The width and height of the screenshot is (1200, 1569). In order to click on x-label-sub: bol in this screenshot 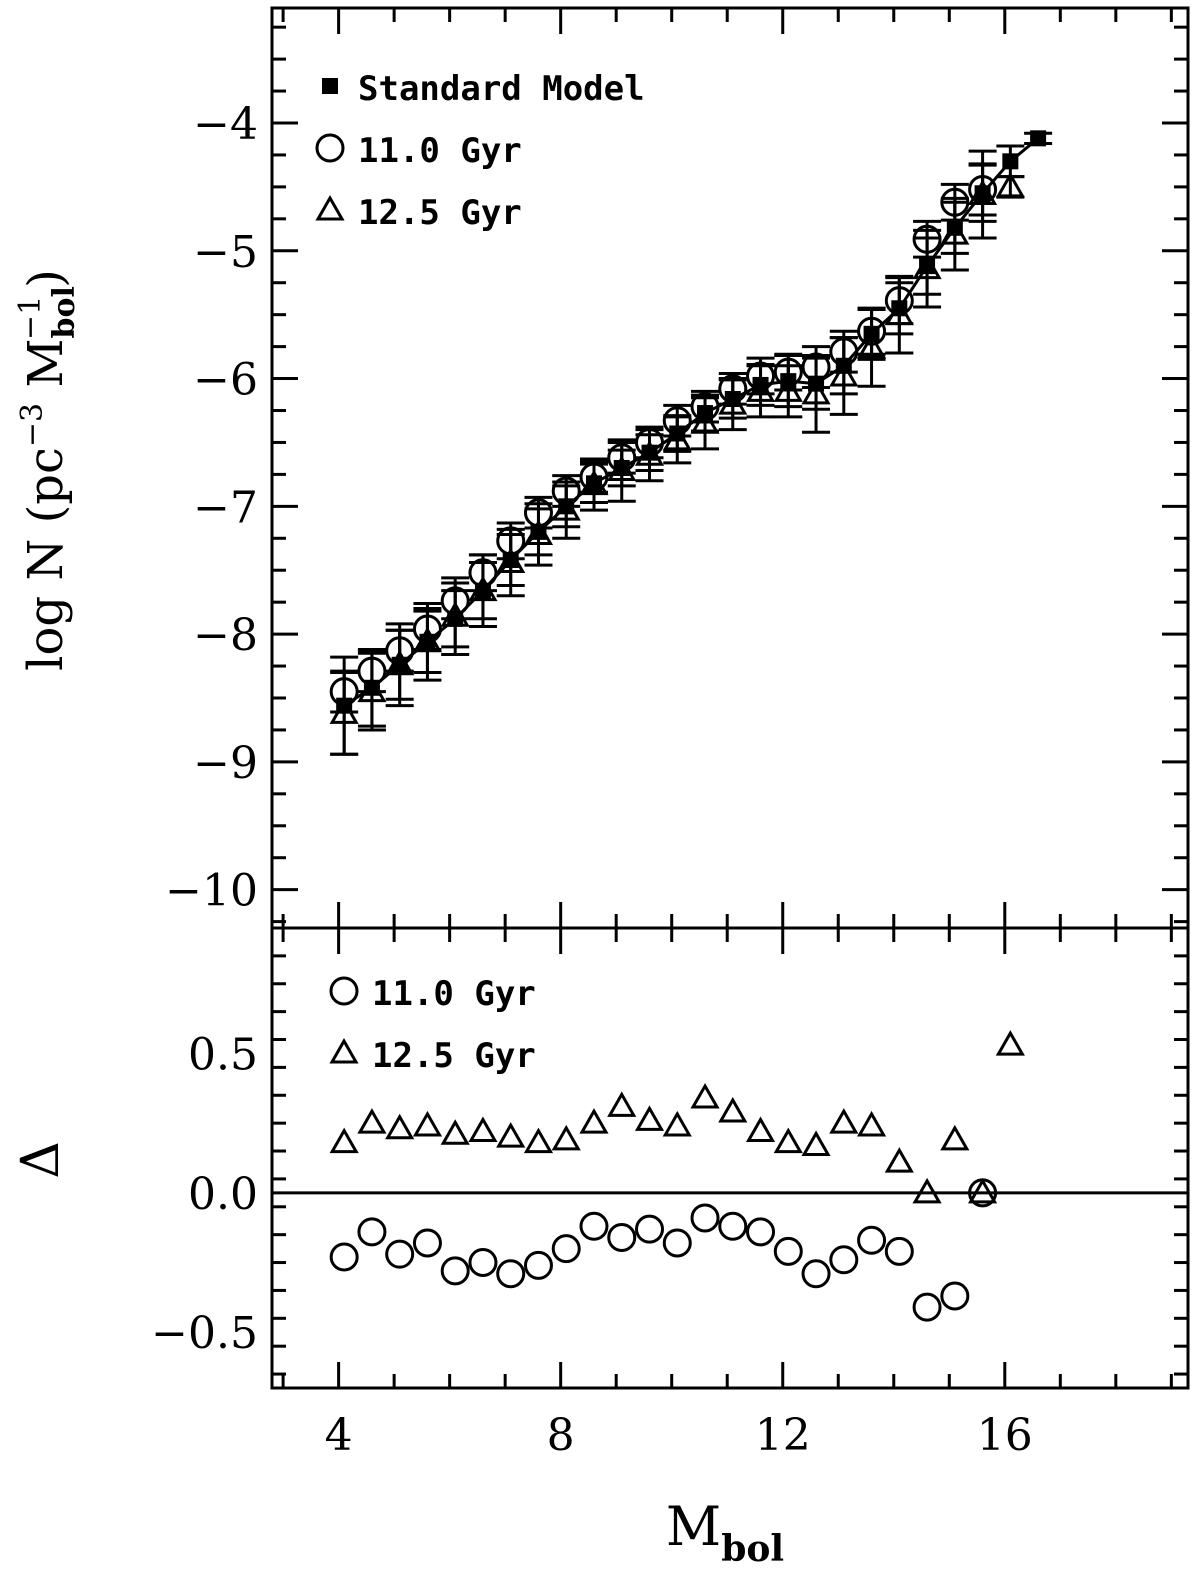, I will do `click(752, 1548)`.